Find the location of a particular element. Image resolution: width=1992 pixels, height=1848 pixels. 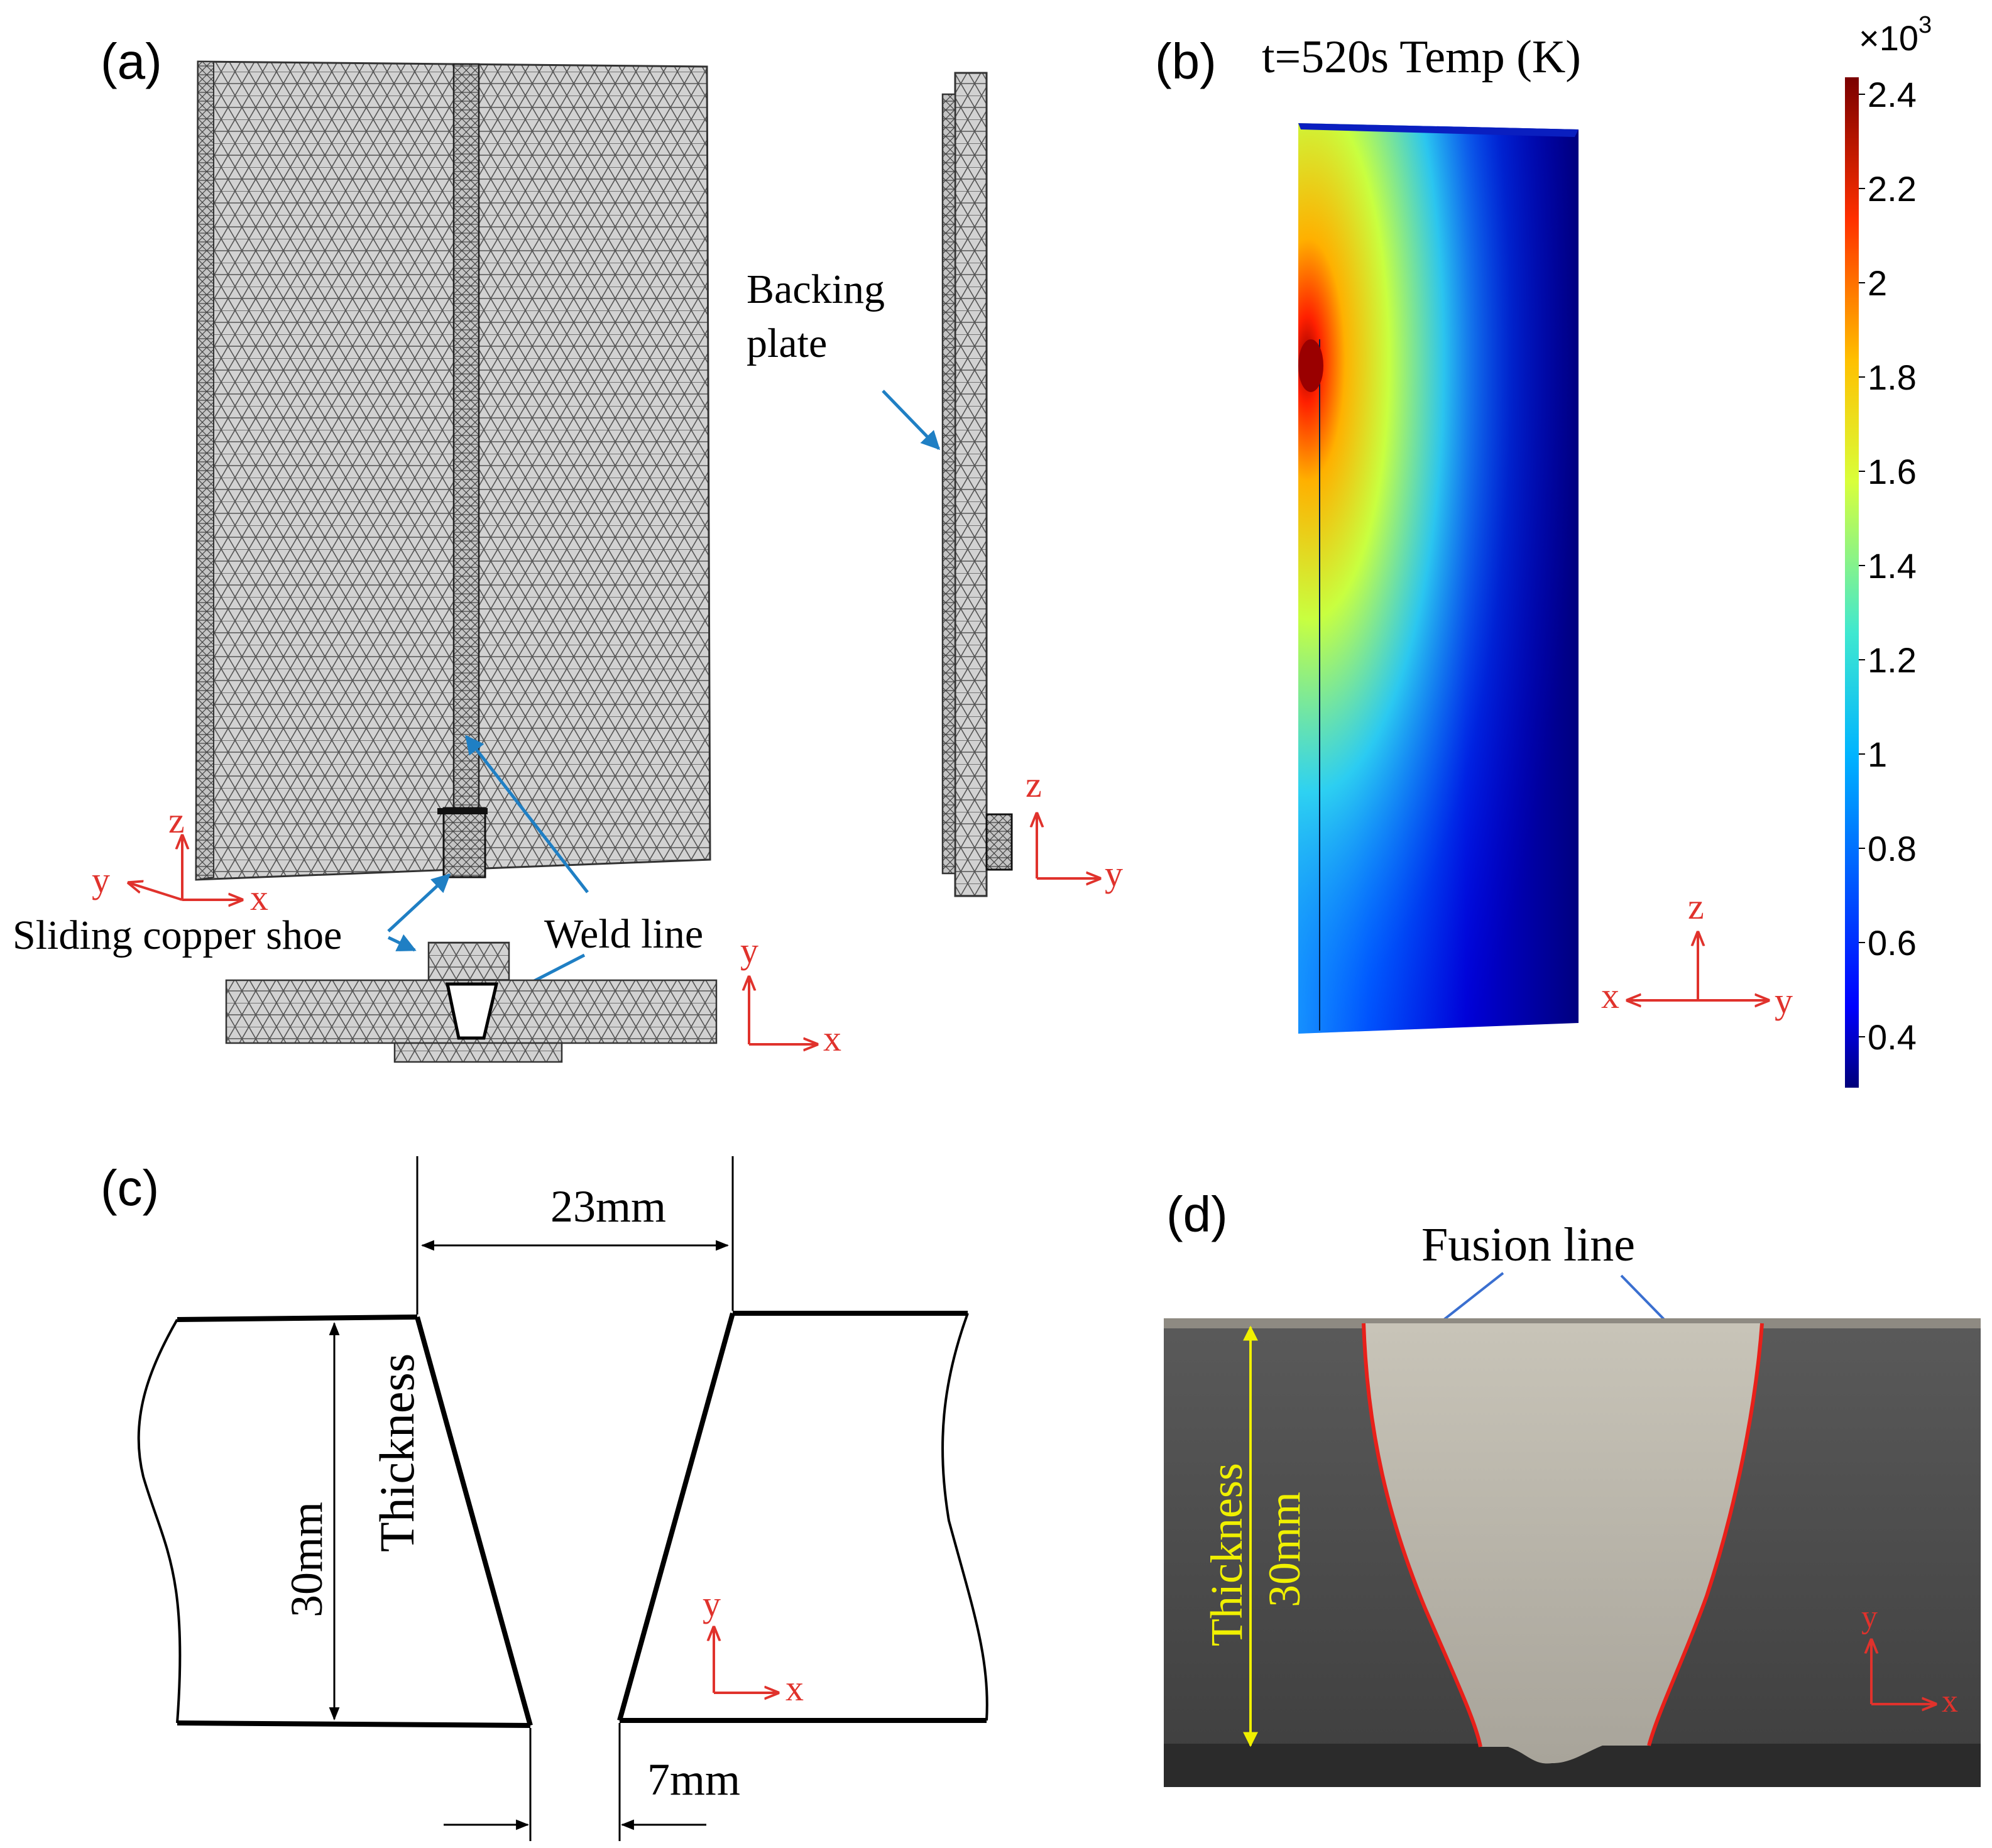

thickness-label: Thickness is located at coordinates (397, 1452).